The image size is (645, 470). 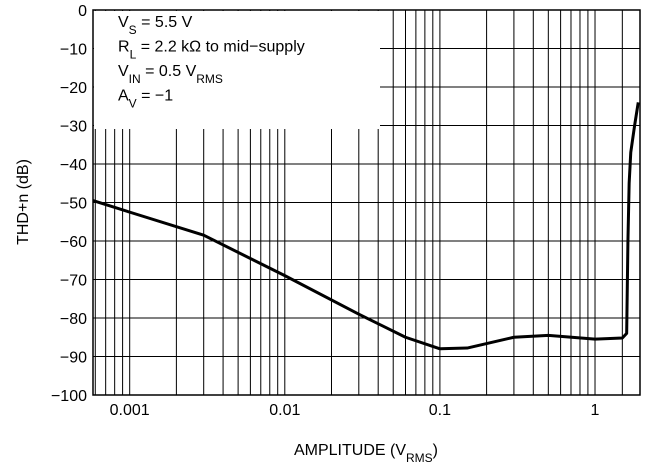 What do you see at coordinates (73, 127) in the screenshot?
I see `y-tick-label: −30` at bounding box center [73, 127].